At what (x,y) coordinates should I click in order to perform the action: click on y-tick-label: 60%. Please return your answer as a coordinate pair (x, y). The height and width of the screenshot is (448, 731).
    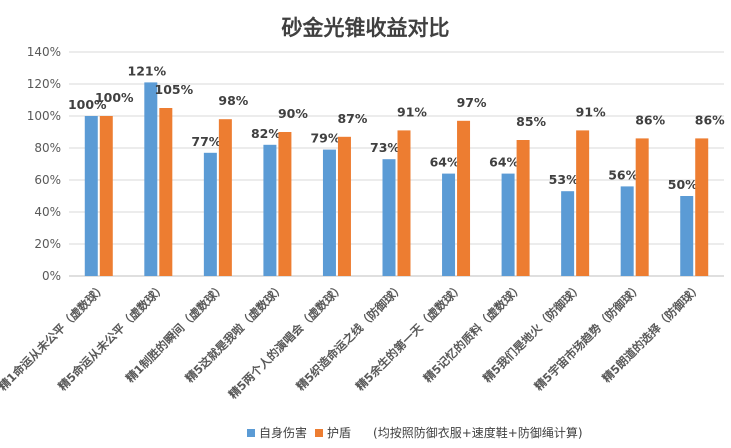
    Looking at the image, I should click on (47, 180).